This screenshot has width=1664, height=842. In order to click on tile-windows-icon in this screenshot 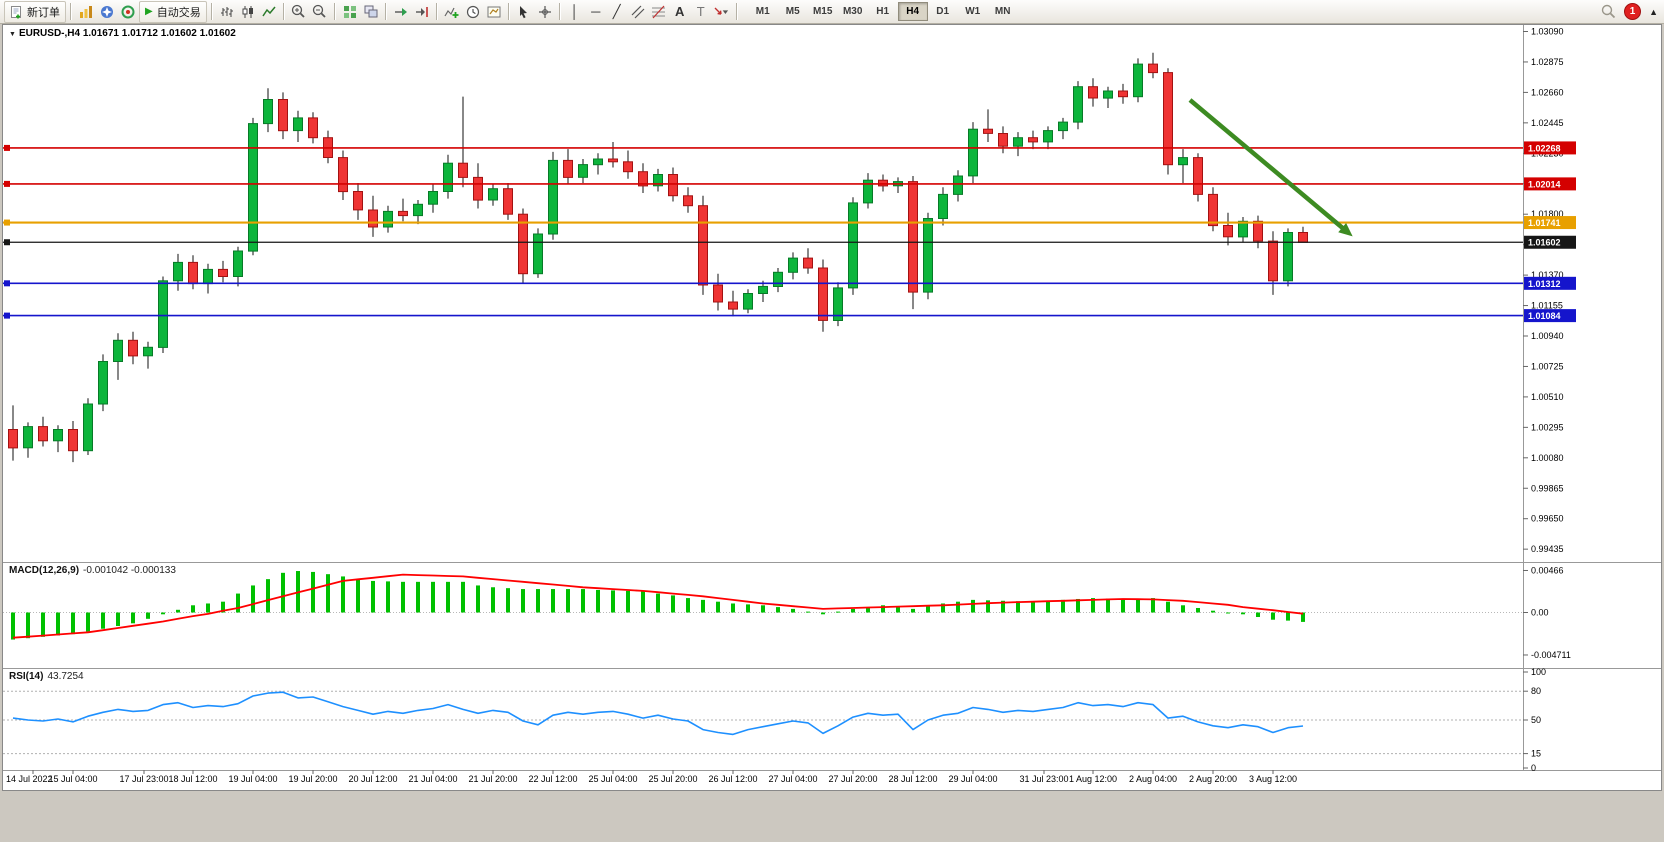, I will do `click(350, 12)`.